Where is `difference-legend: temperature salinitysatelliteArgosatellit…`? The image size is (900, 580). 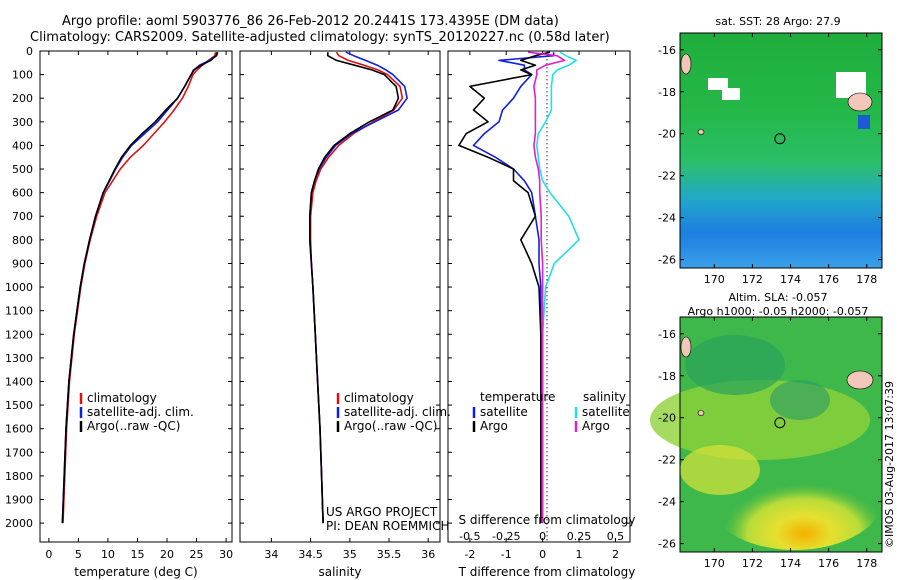 difference-legend: temperature salinitysatelliteArgosatellit… is located at coordinates (551, 411).